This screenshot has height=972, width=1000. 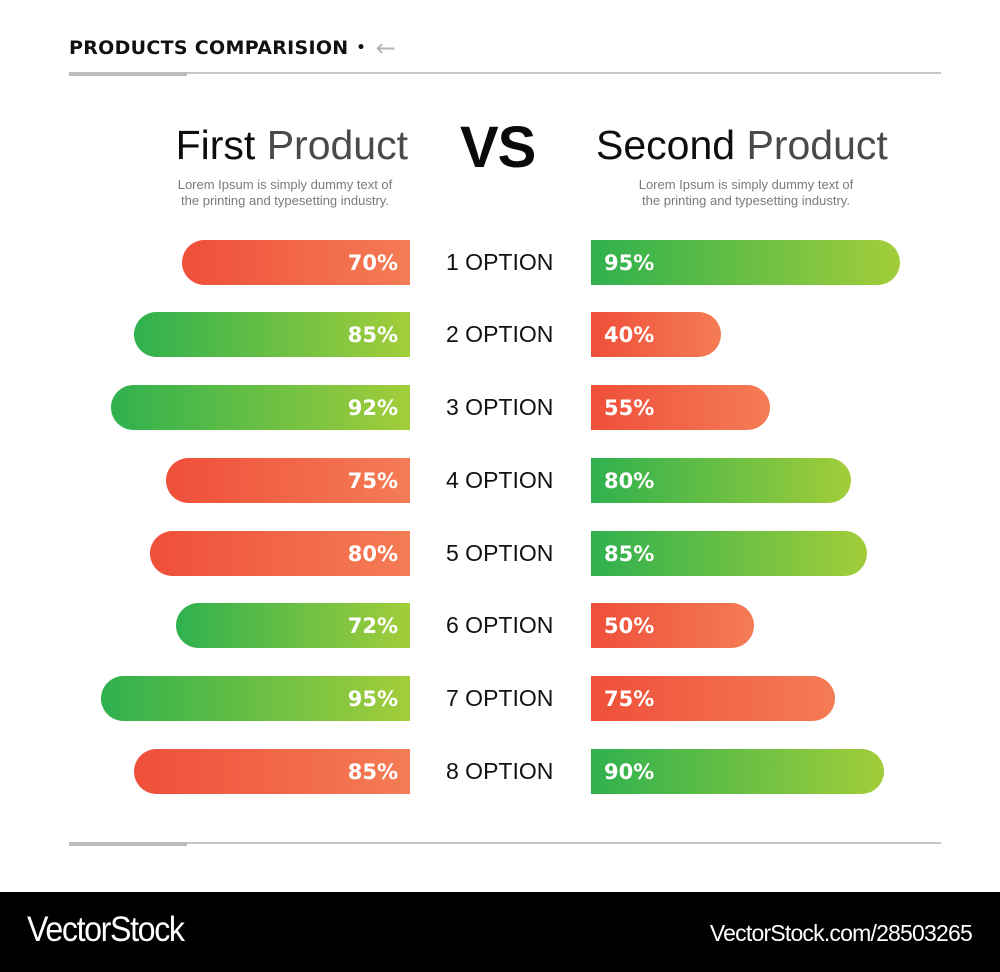 I want to click on second-product-bar: 90%, so click(x=737, y=771).